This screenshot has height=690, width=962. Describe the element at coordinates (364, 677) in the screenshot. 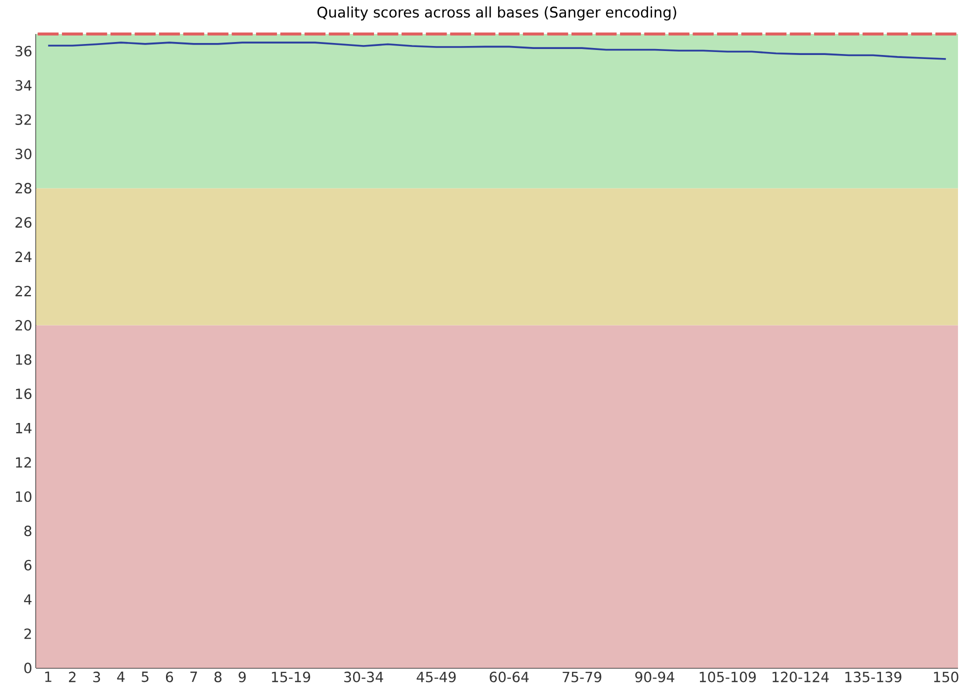

I see `x-tick-label: 30-34` at that location.